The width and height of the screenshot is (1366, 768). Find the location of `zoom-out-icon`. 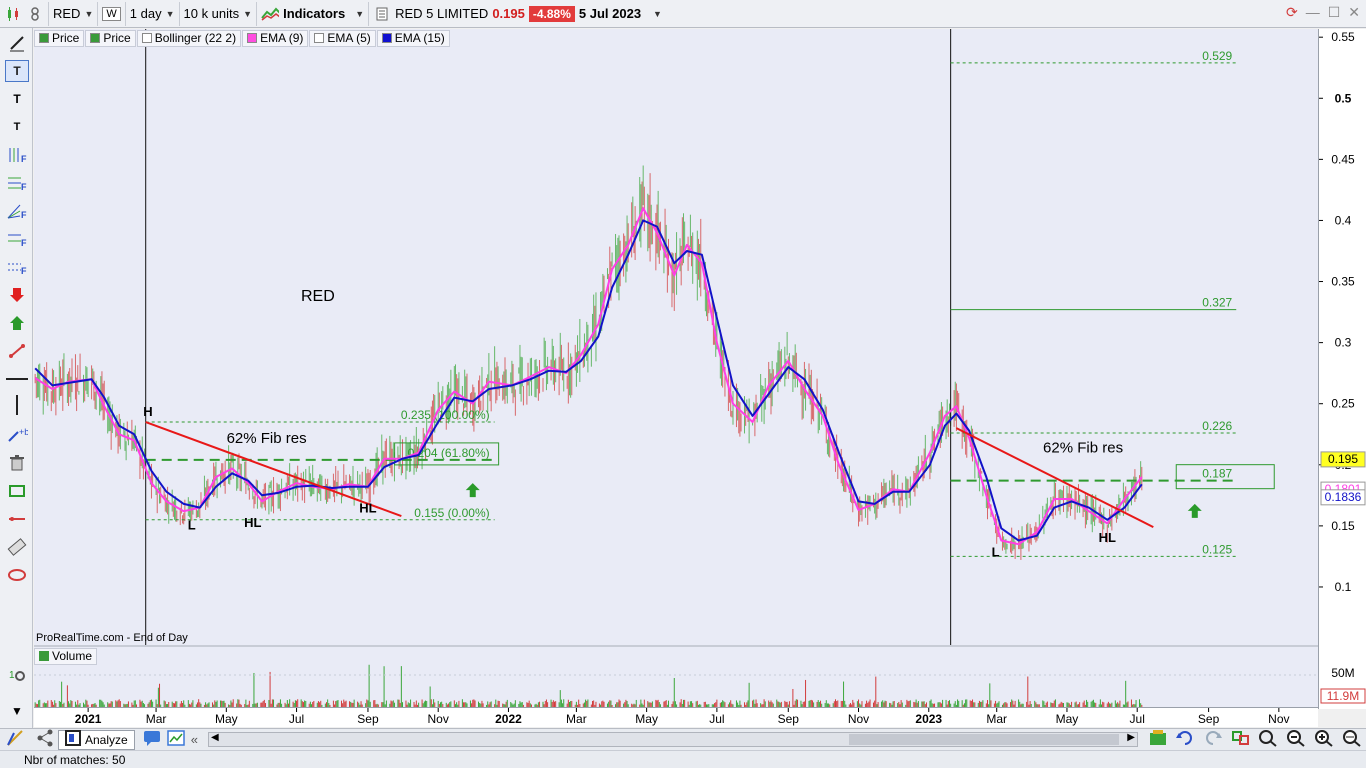

zoom-out-icon is located at coordinates (1296, 739).